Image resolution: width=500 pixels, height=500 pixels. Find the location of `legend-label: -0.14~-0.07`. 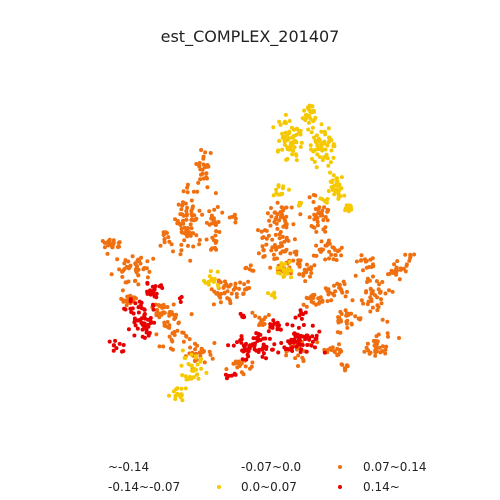

legend-label: -0.14~-0.07 is located at coordinates (144, 487).